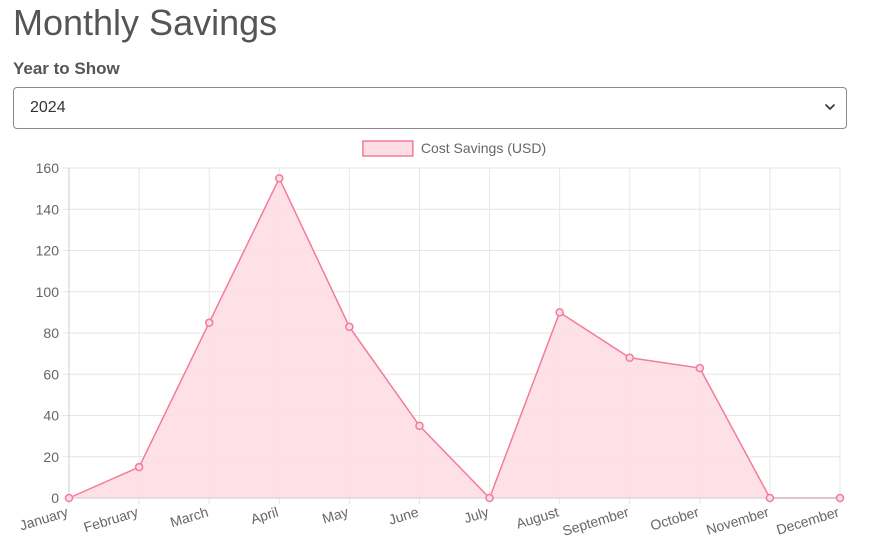 The height and width of the screenshot is (558, 872). Describe the element at coordinates (44, 519) in the screenshot. I see `x-tick-label: January` at that location.